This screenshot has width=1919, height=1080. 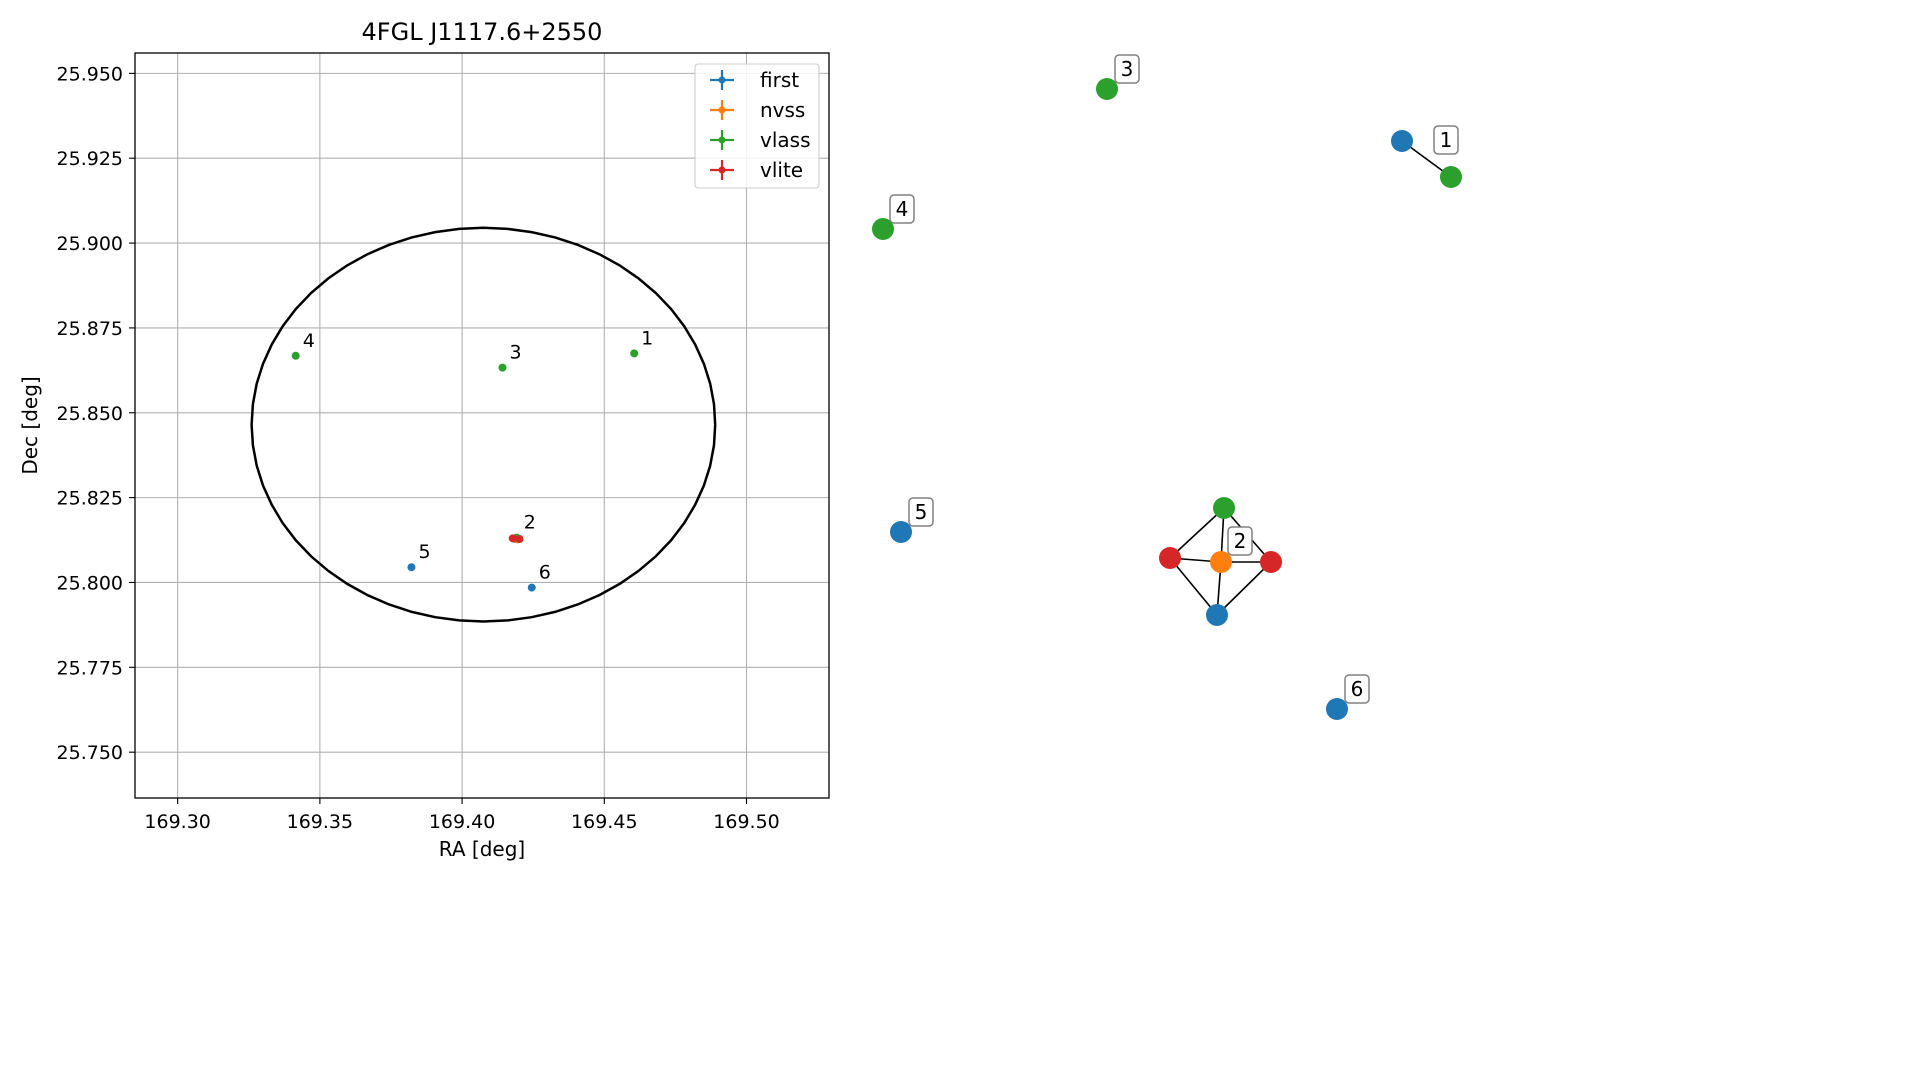 I want to click on y-tick-label: 25.775, so click(x=90, y=668).